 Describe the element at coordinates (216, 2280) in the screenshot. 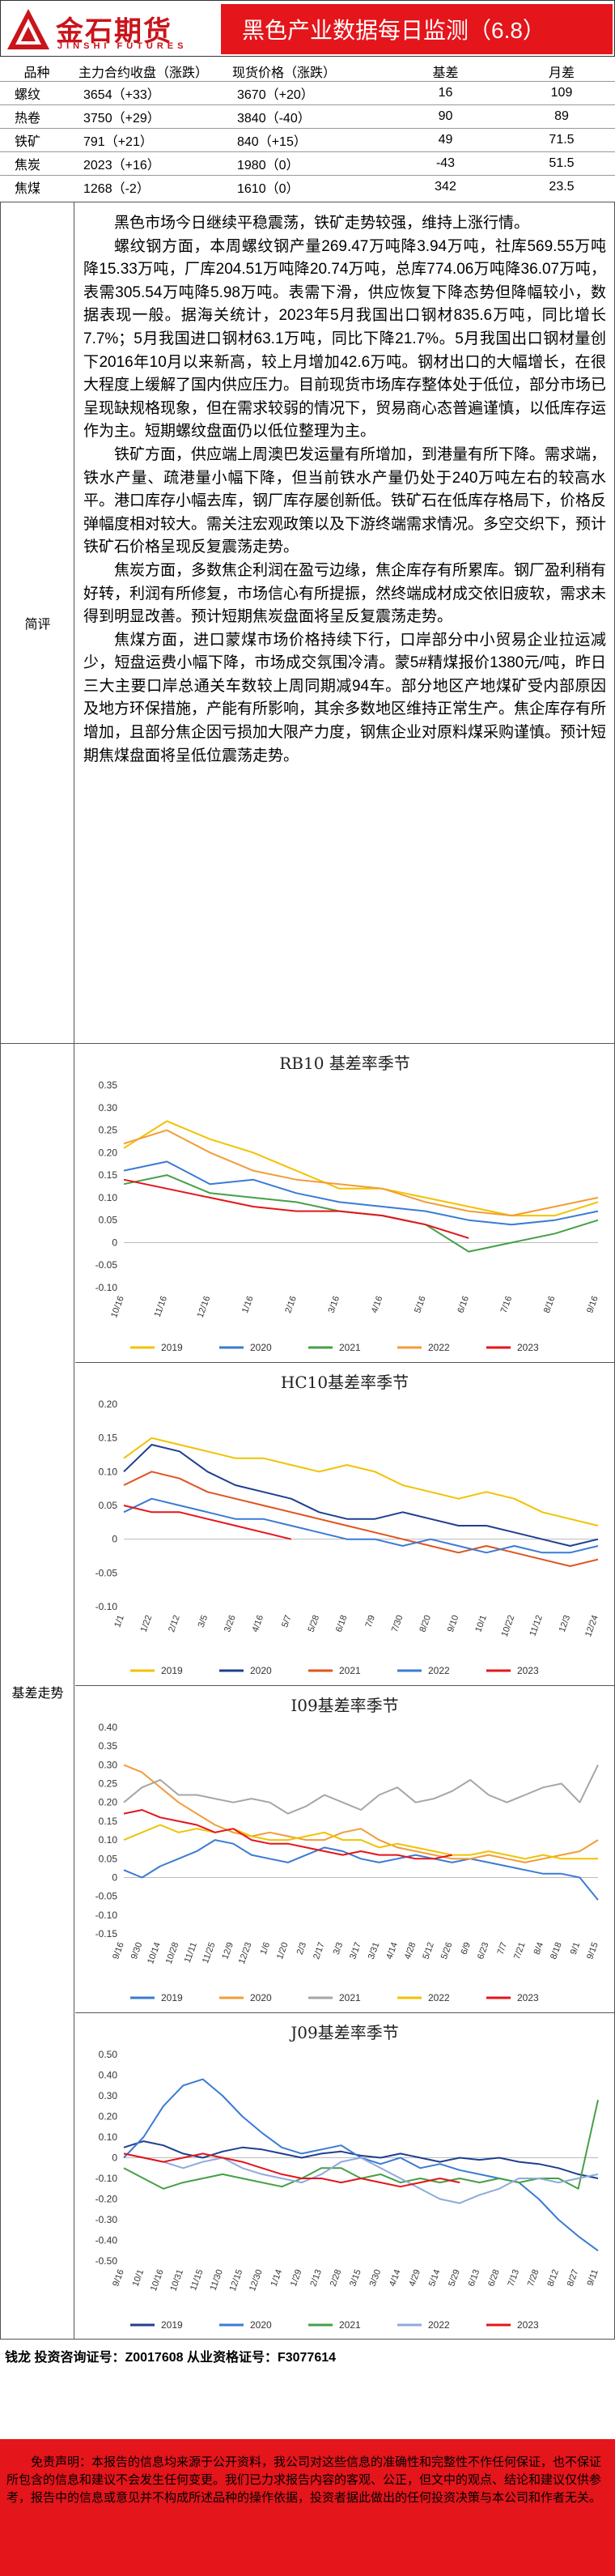

I see `x-tick-label: 11/30` at that location.